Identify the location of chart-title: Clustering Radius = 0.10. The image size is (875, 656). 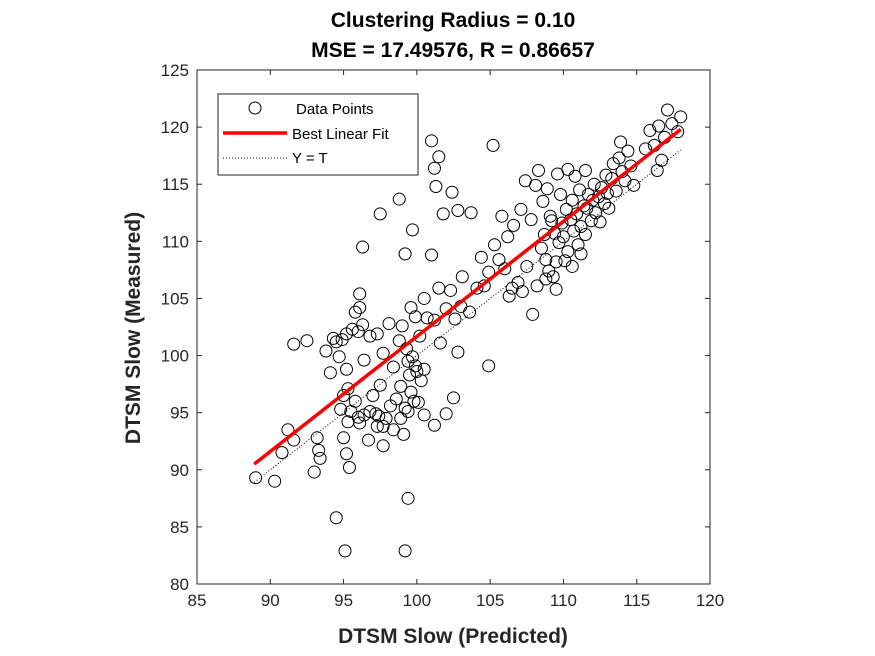
(453, 20).